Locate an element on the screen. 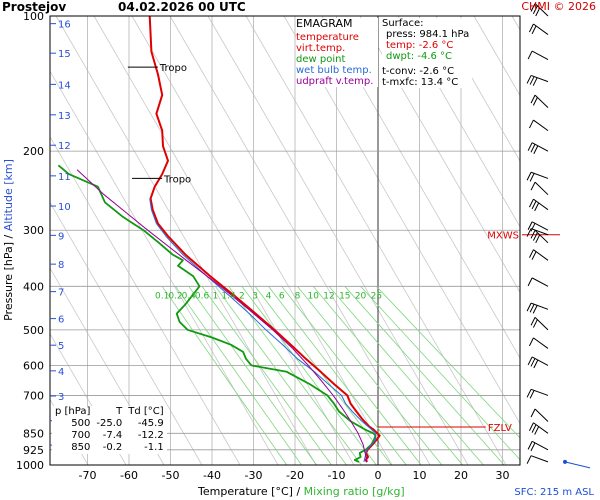 The height and width of the screenshot is (500, 600). mixing-ratio-label: 3 is located at coordinates (255, 296).